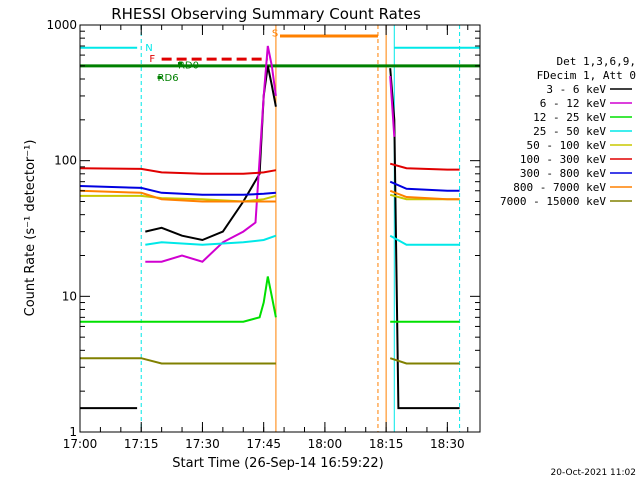  I want to click on x-tick-label: 17:45, so click(263, 444).